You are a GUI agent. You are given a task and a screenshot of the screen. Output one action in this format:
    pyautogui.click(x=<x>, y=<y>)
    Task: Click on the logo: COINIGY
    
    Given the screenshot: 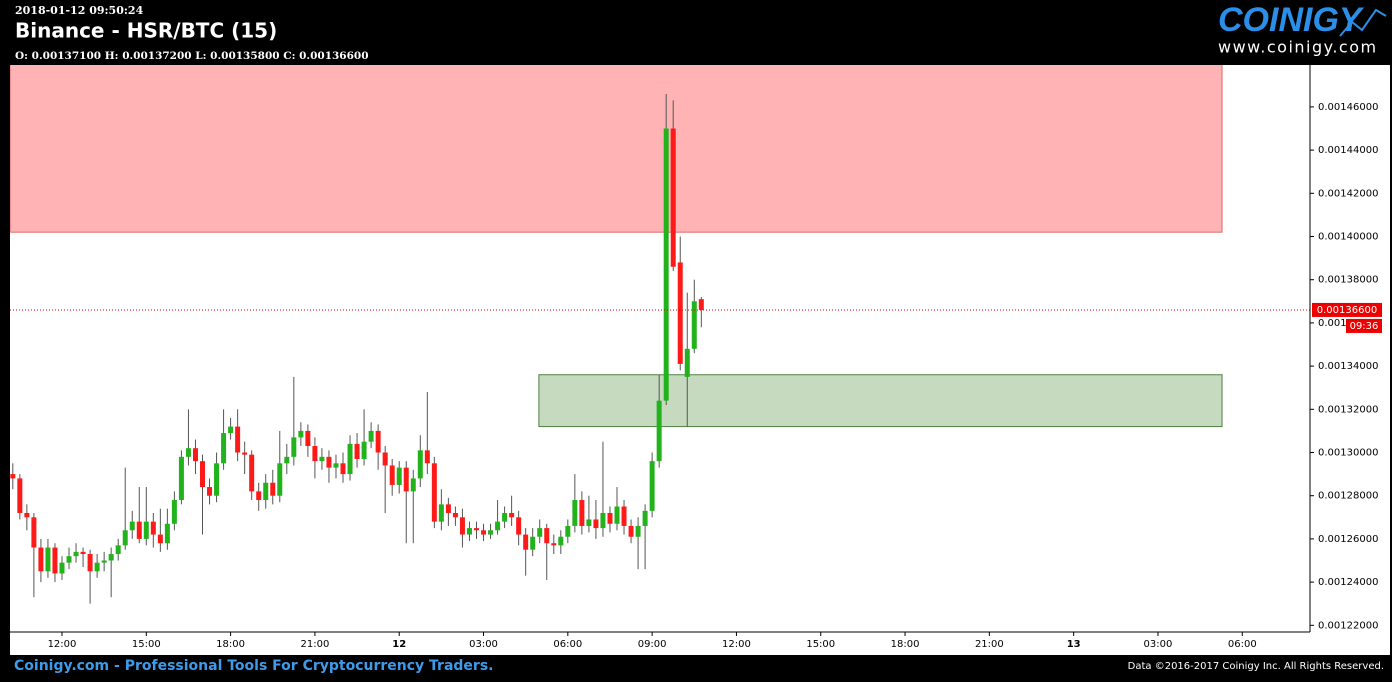 What is the action you would take?
    pyautogui.click(x=1291, y=20)
    